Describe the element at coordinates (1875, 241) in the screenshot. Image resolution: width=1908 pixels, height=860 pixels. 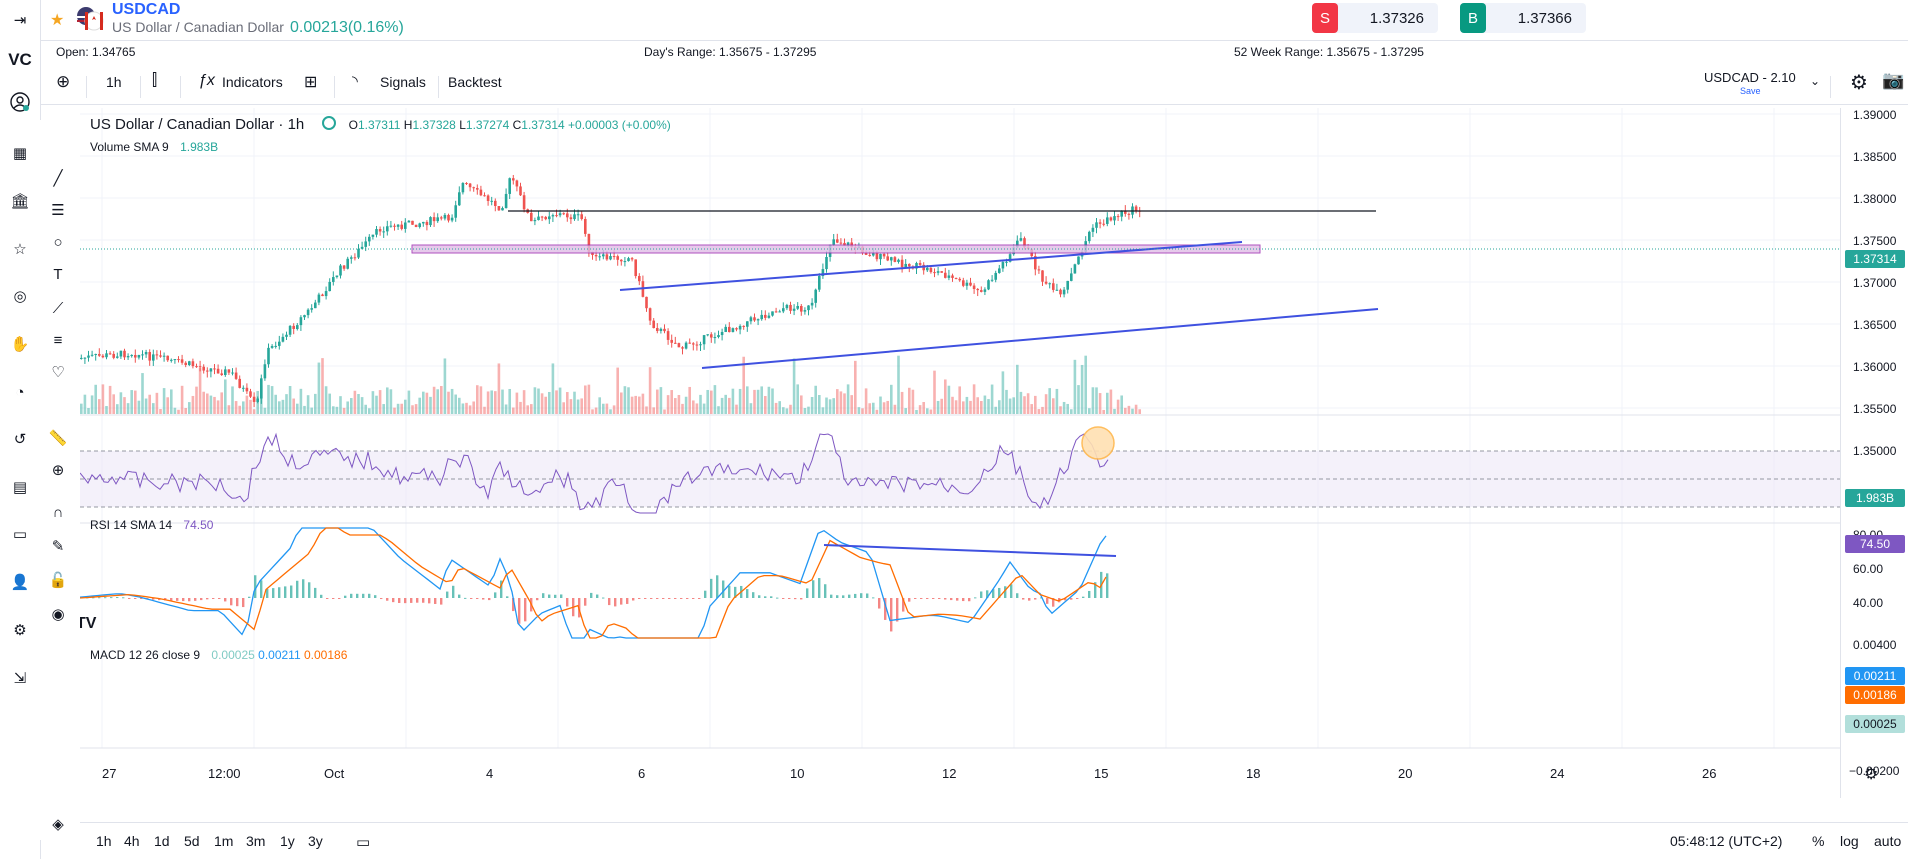
I see `price-tick: 1.37500` at that location.